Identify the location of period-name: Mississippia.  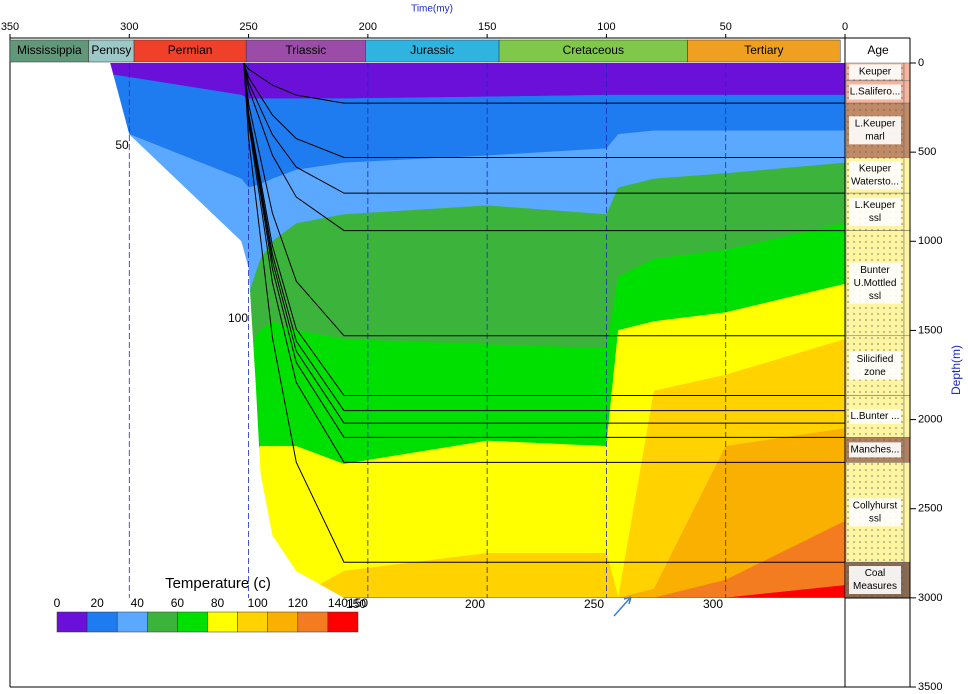
(49, 50).